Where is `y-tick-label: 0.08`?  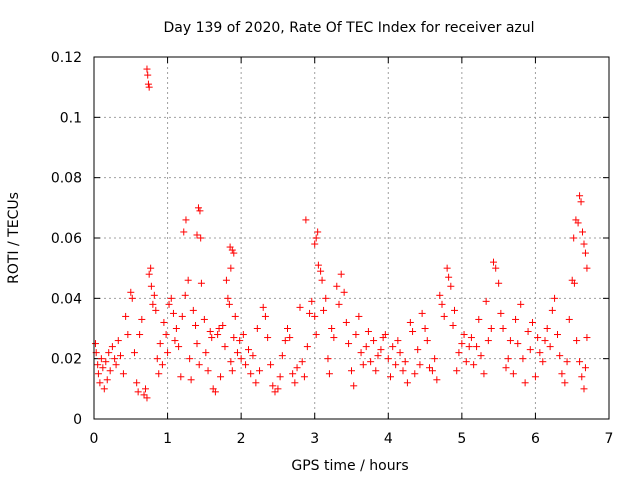
y-tick-label: 0.08 is located at coordinates (66, 179).